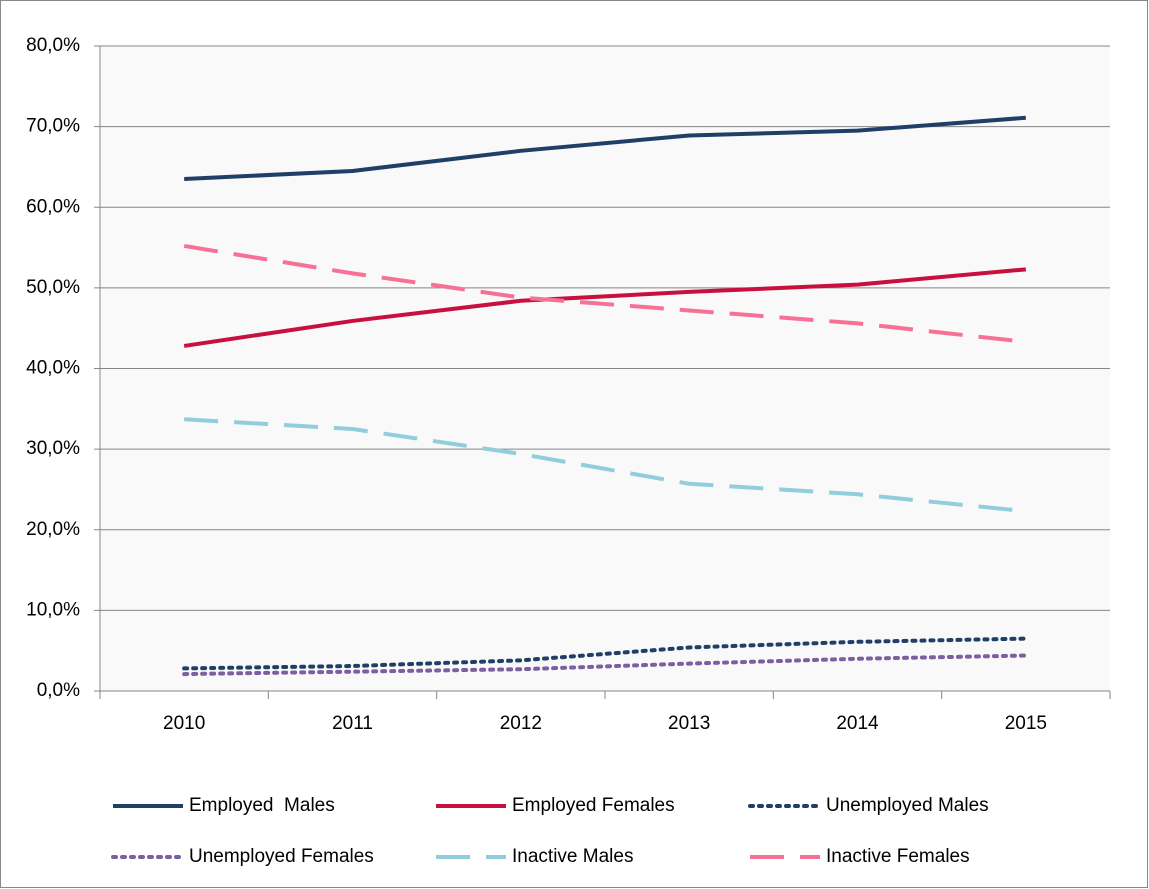 The height and width of the screenshot is (889, 1149). Describe the element at coordinates (857, 723) in the screenshot. I see `x-tick-label: 2014` at that location.